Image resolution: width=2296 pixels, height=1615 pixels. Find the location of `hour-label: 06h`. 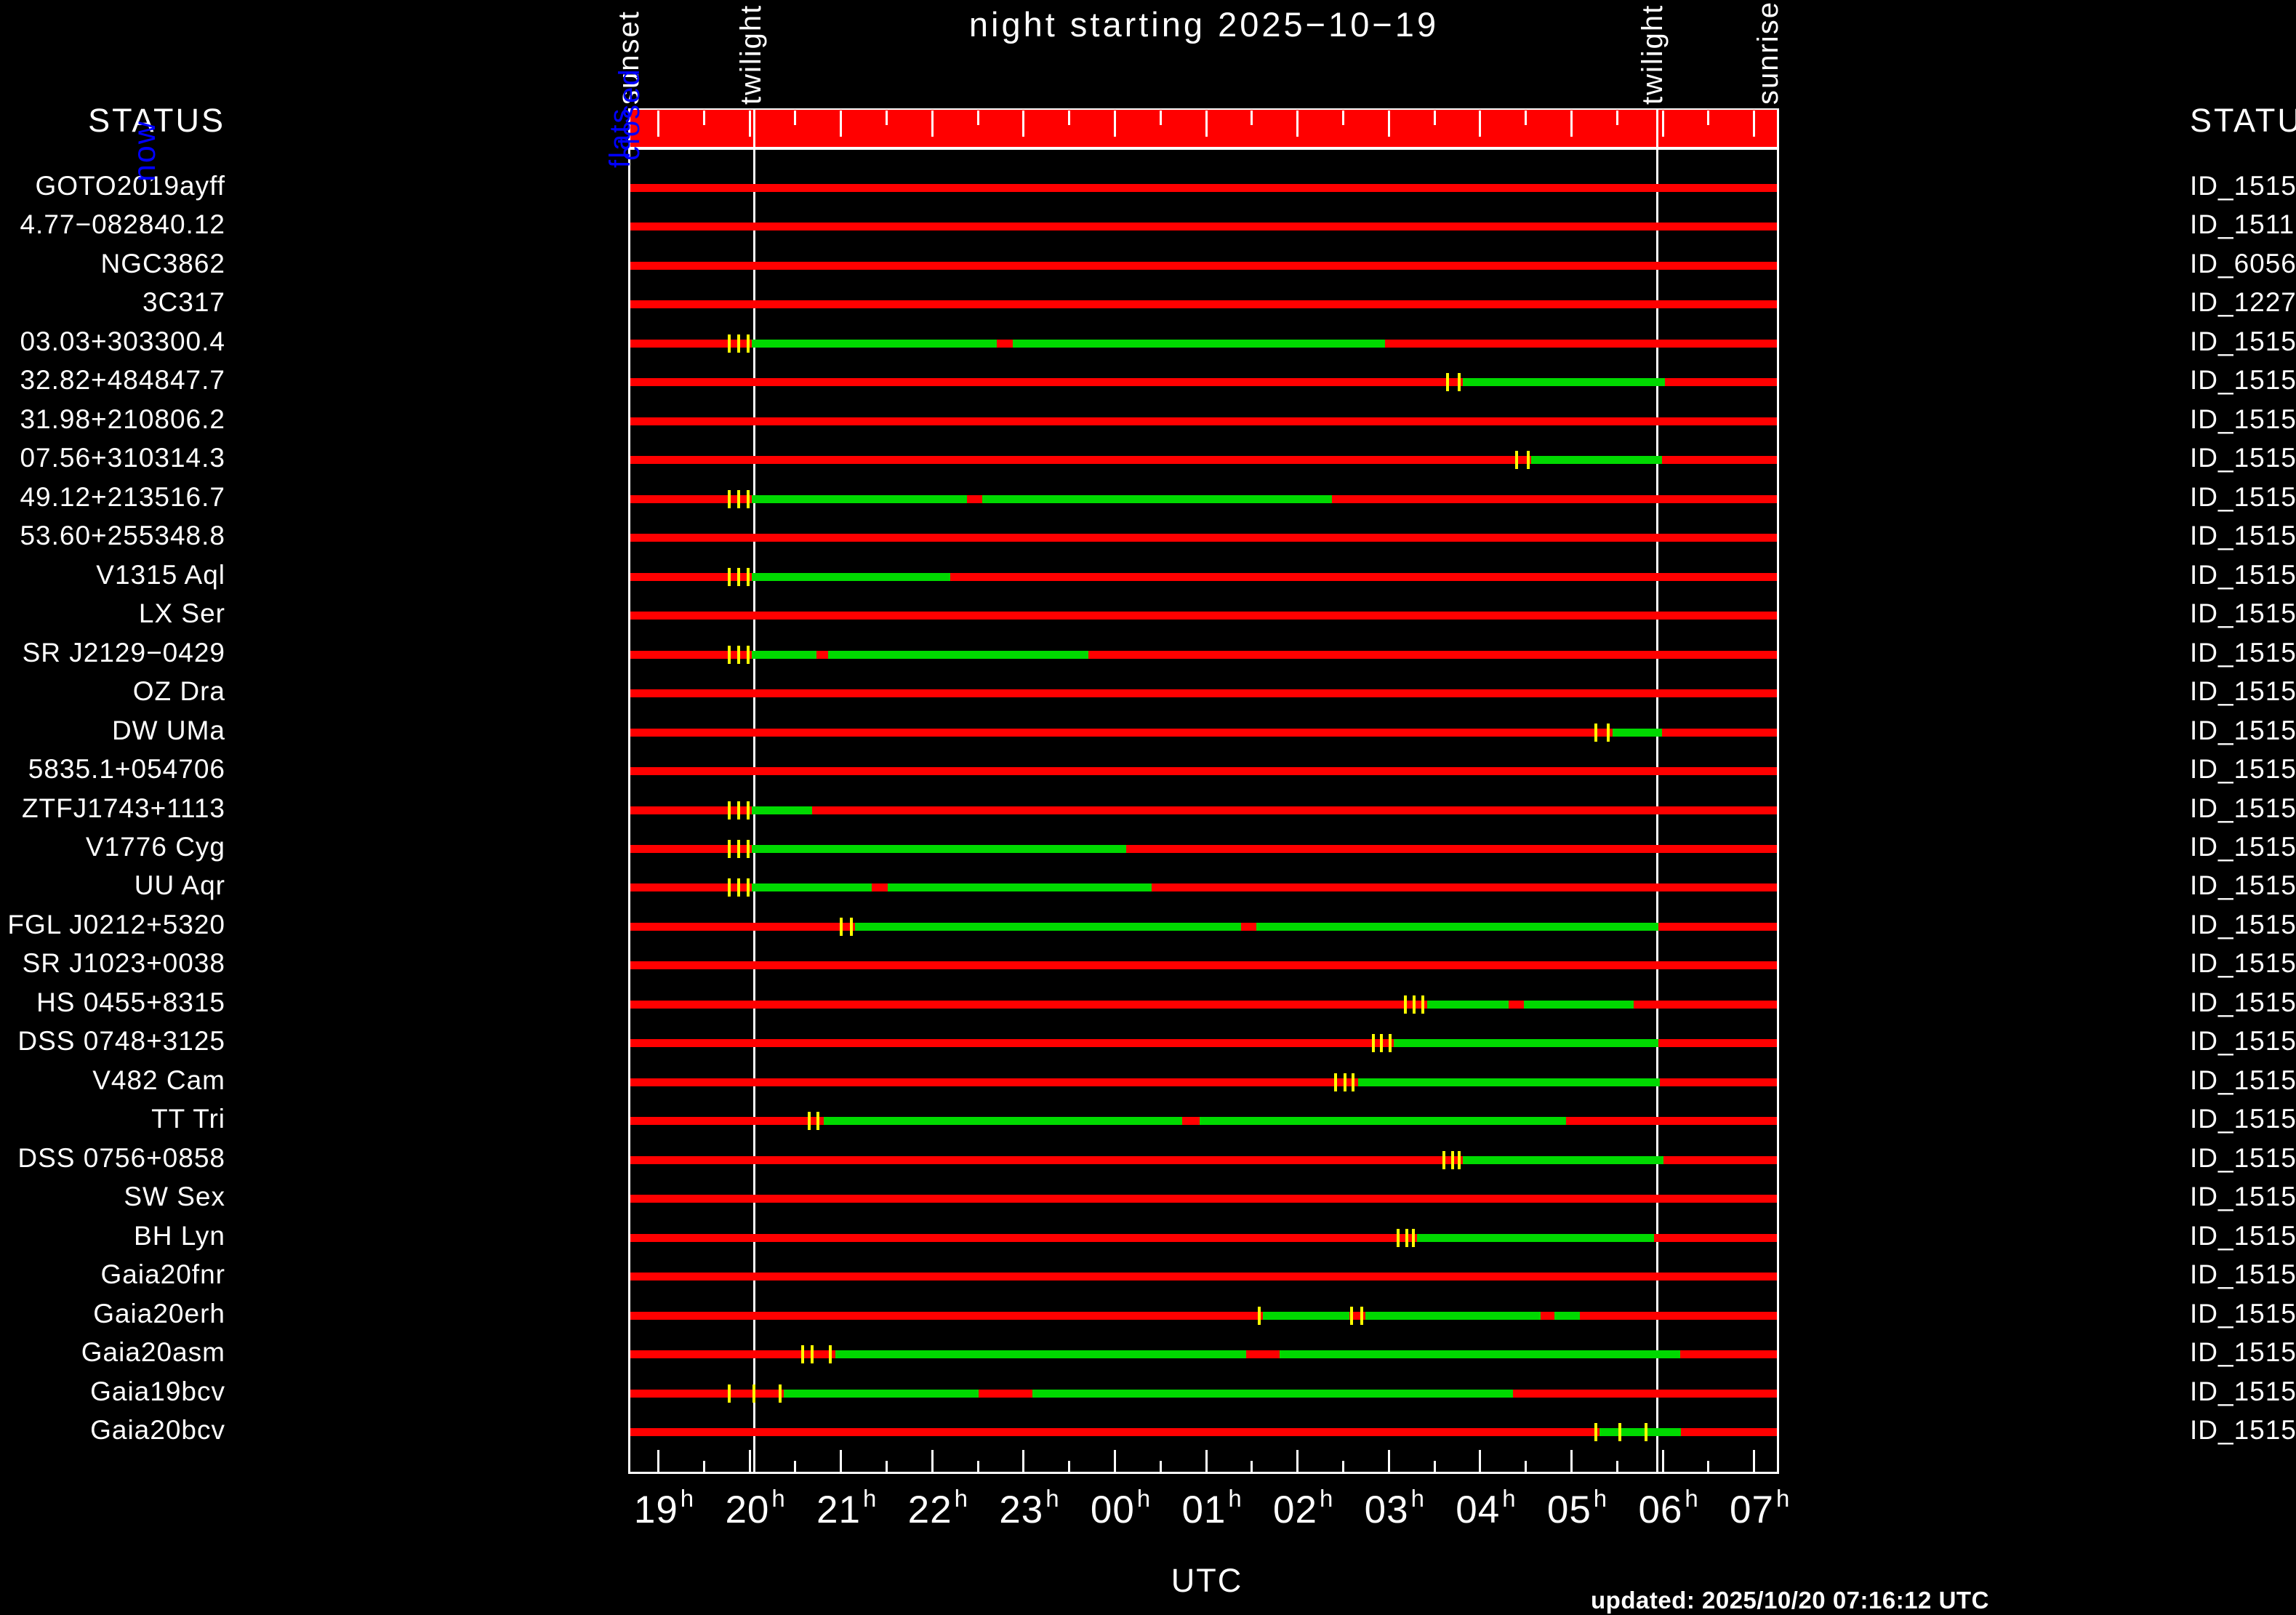

hour-label: 06h is located at coordinates (1668, 1508).